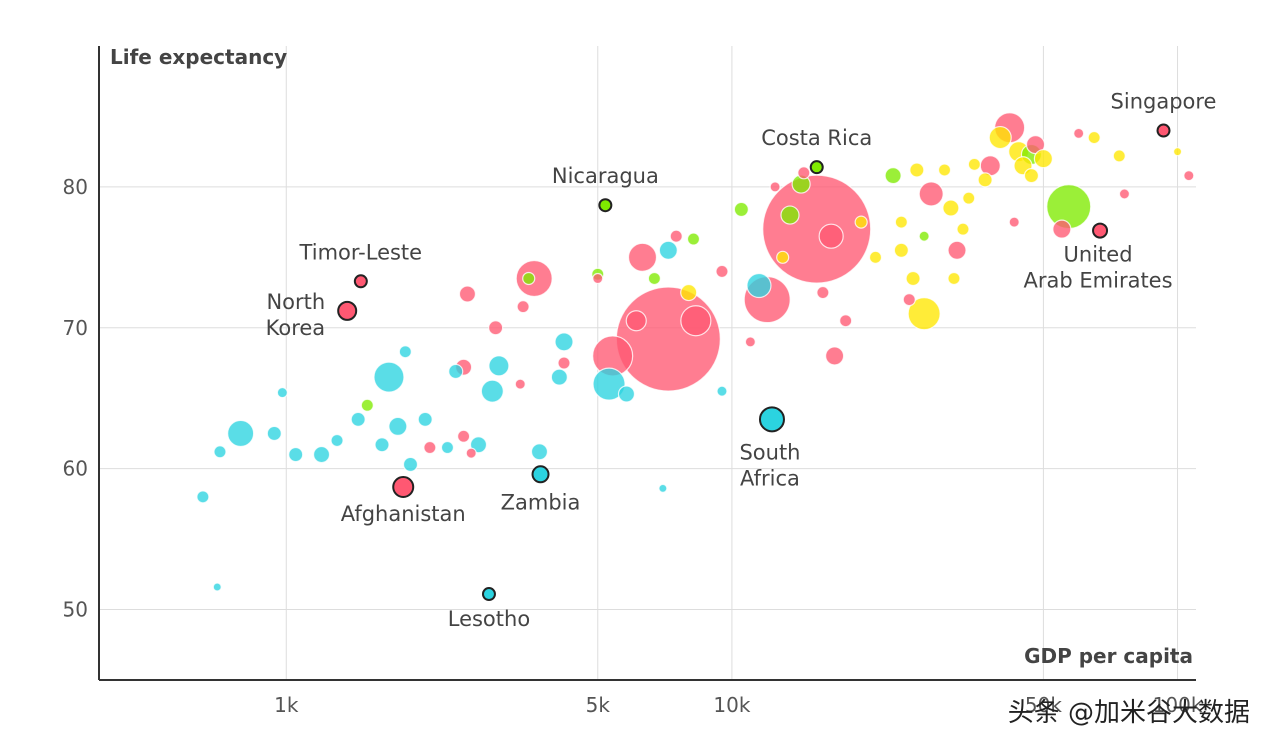 The image size is (1272, 750). I want to click on label-timor-leste: Timor-Leste, so click(361, 252).